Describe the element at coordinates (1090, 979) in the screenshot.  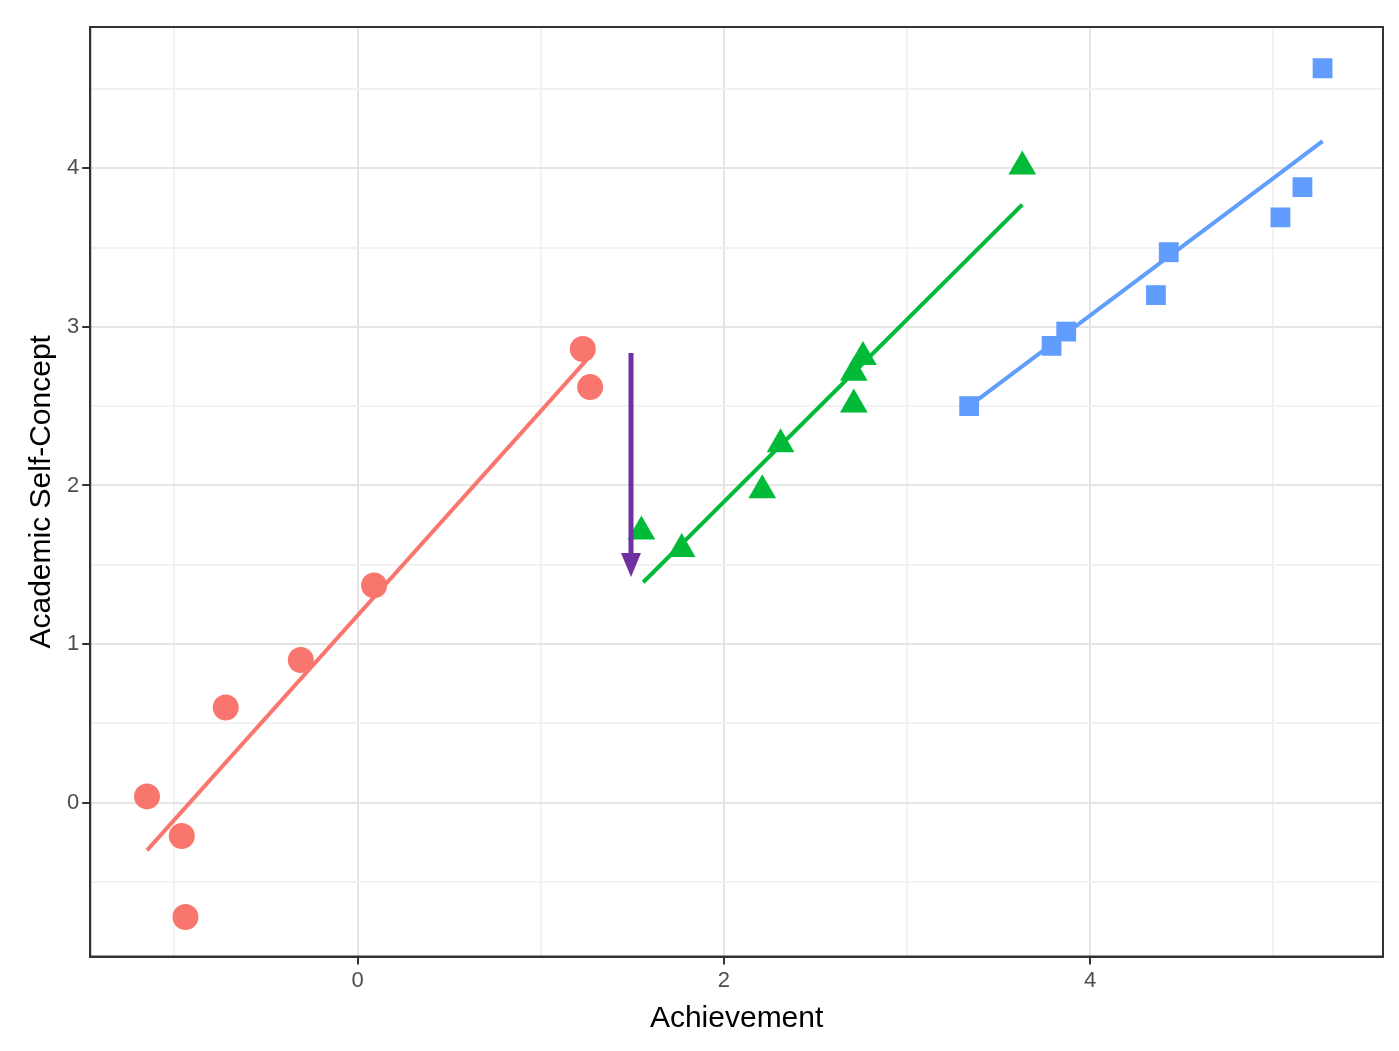
I see `x-tick-label: 4` at that location.